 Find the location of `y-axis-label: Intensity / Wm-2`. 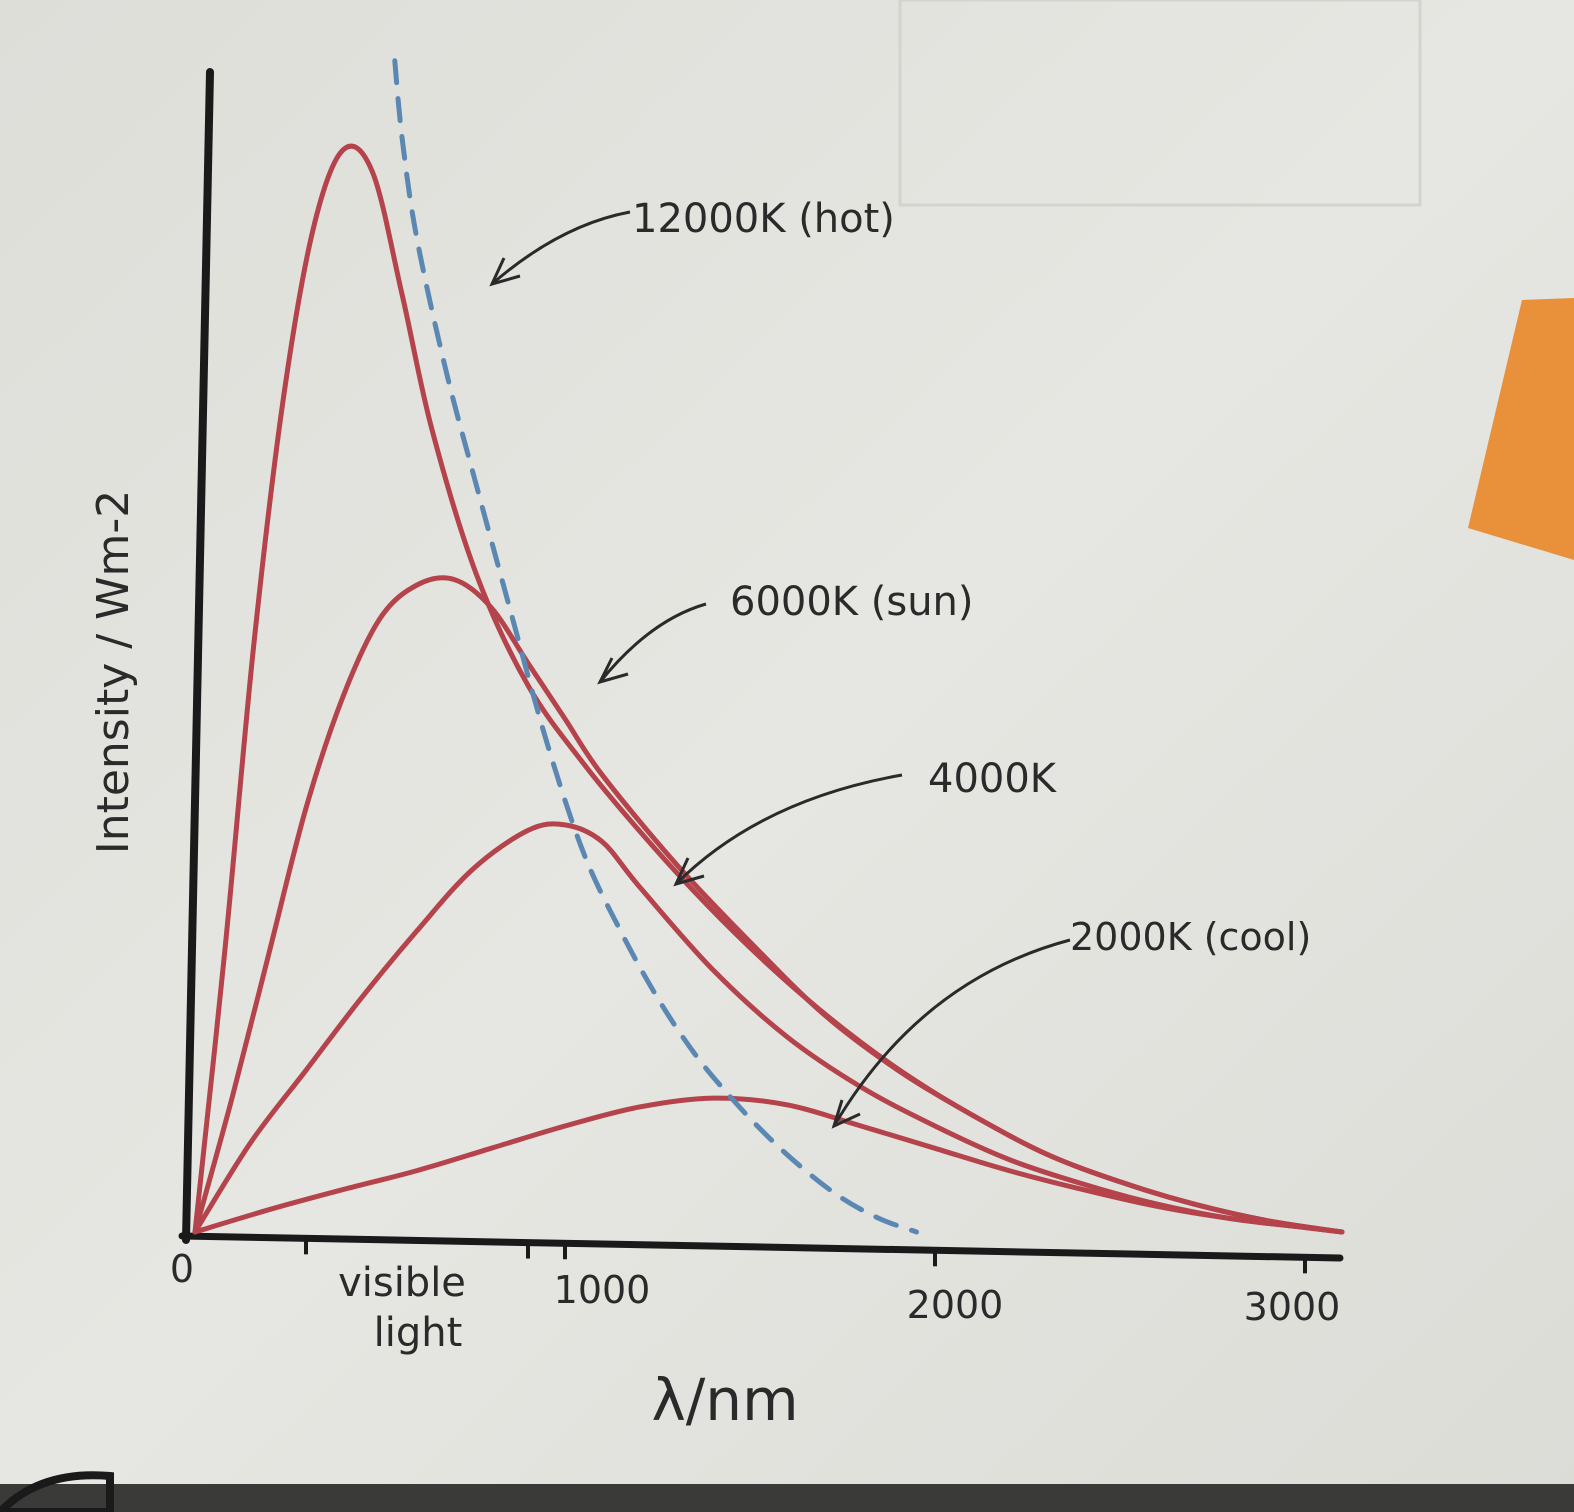

y-axis-label: Intensity / Wm-2 is located at coordinates (113, 672).